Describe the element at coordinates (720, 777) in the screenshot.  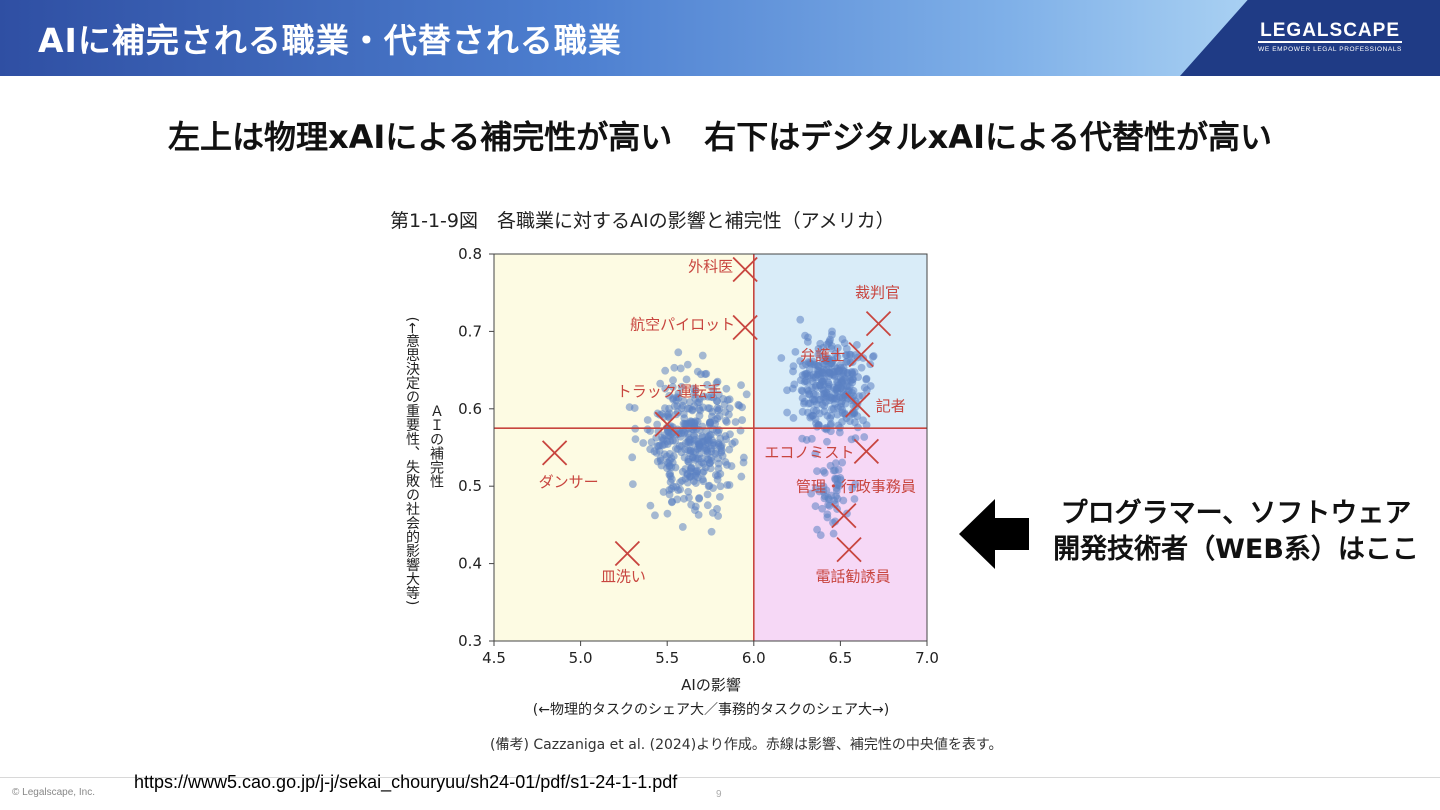
I see `footer-divider` at that location.